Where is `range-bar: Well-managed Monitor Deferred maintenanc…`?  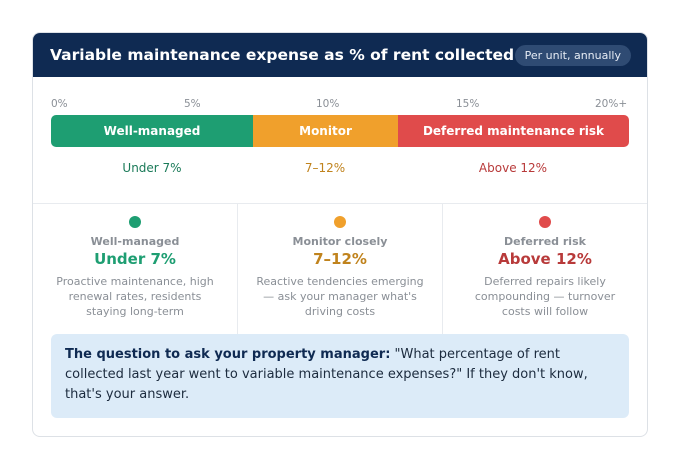 range-bar: Well-managed Monitor Deferred maintenanc… is located at coordinates (340, 131).